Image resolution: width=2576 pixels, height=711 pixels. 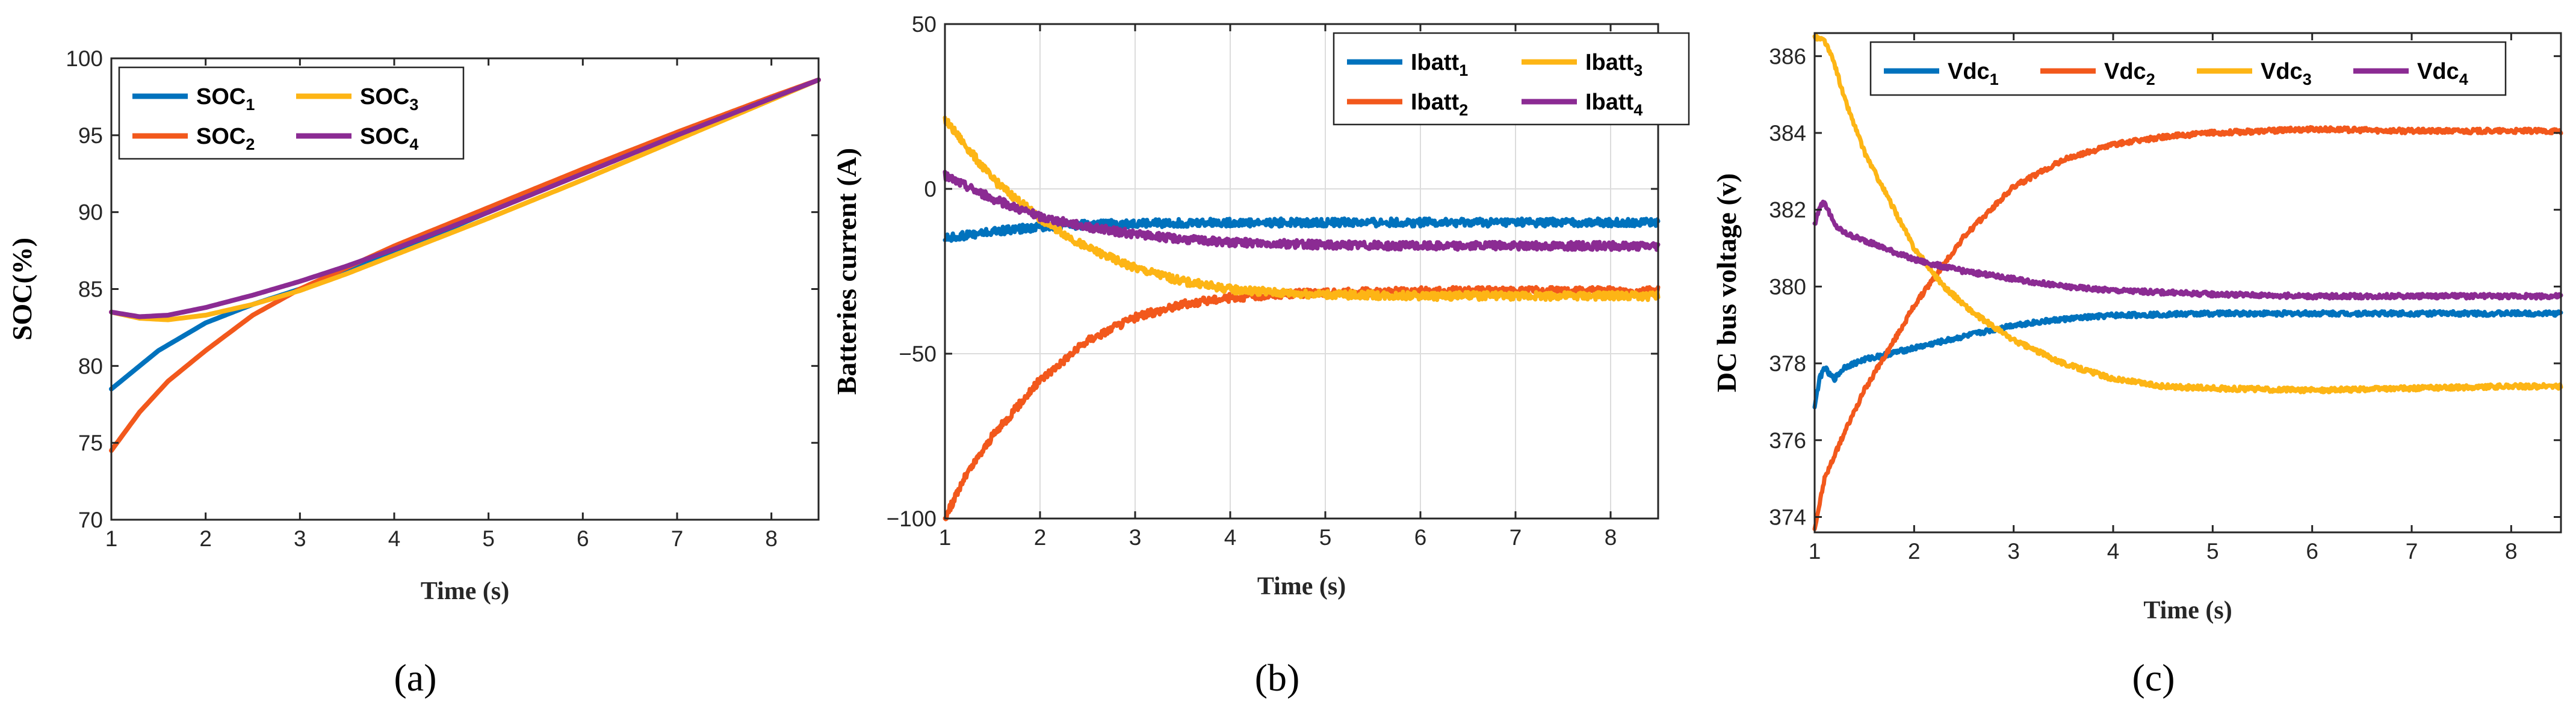 What do you see at coordinates (912, 518) in the screenshot?
I see `y-tick-label: −100` at bounding box center [912, 518].